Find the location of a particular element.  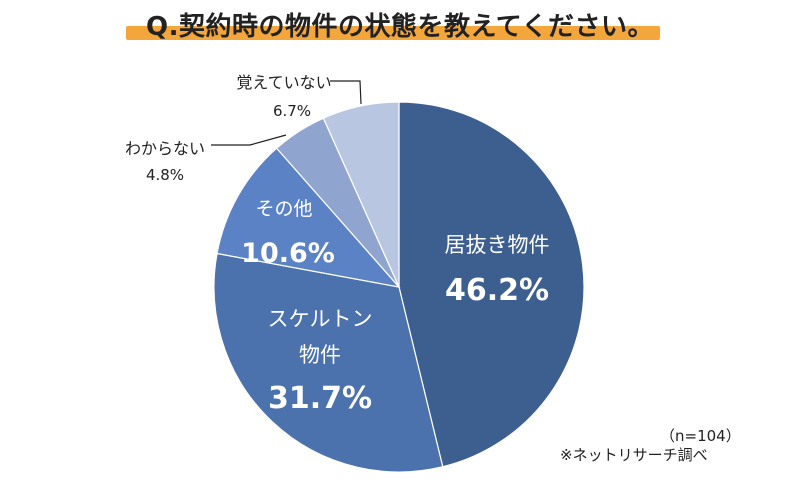

slice-value-label: 4.8% is located at coordinates (165, 175).